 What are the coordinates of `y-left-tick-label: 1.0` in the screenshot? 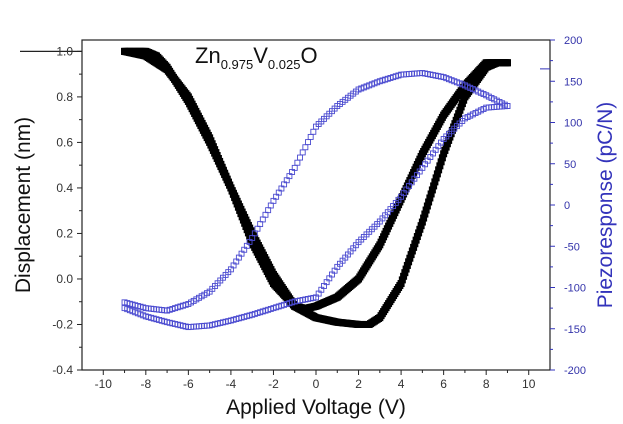 It's located at (64, 51).